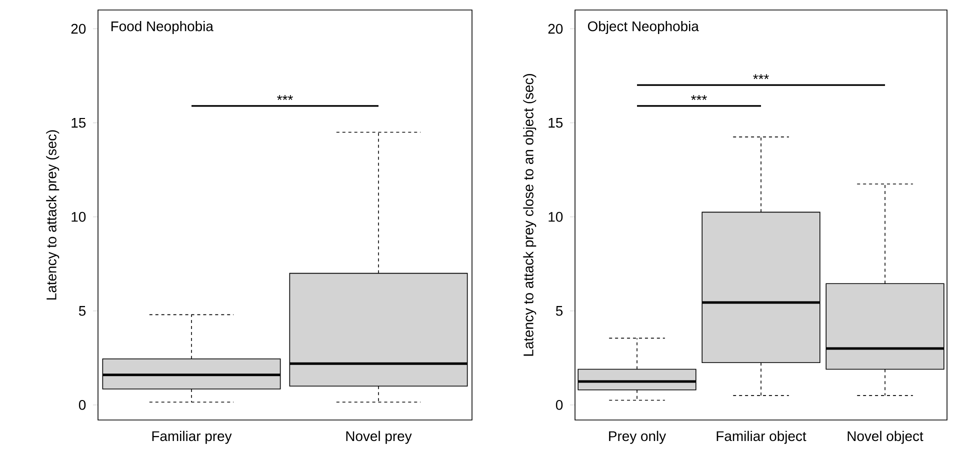 The width and height of the screenshot is (957, 461). Describe the element at coordinates (192, 437) in the screenshot. I see `x-tick-label: Familiar prey` at that location.